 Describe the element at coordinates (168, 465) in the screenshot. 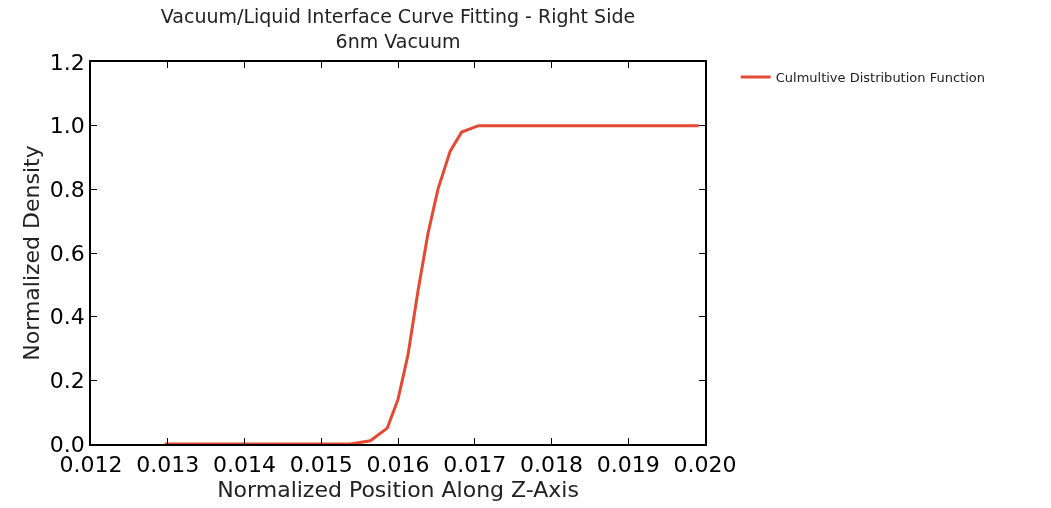

I see `x-tick-label: 0.013` at that location.